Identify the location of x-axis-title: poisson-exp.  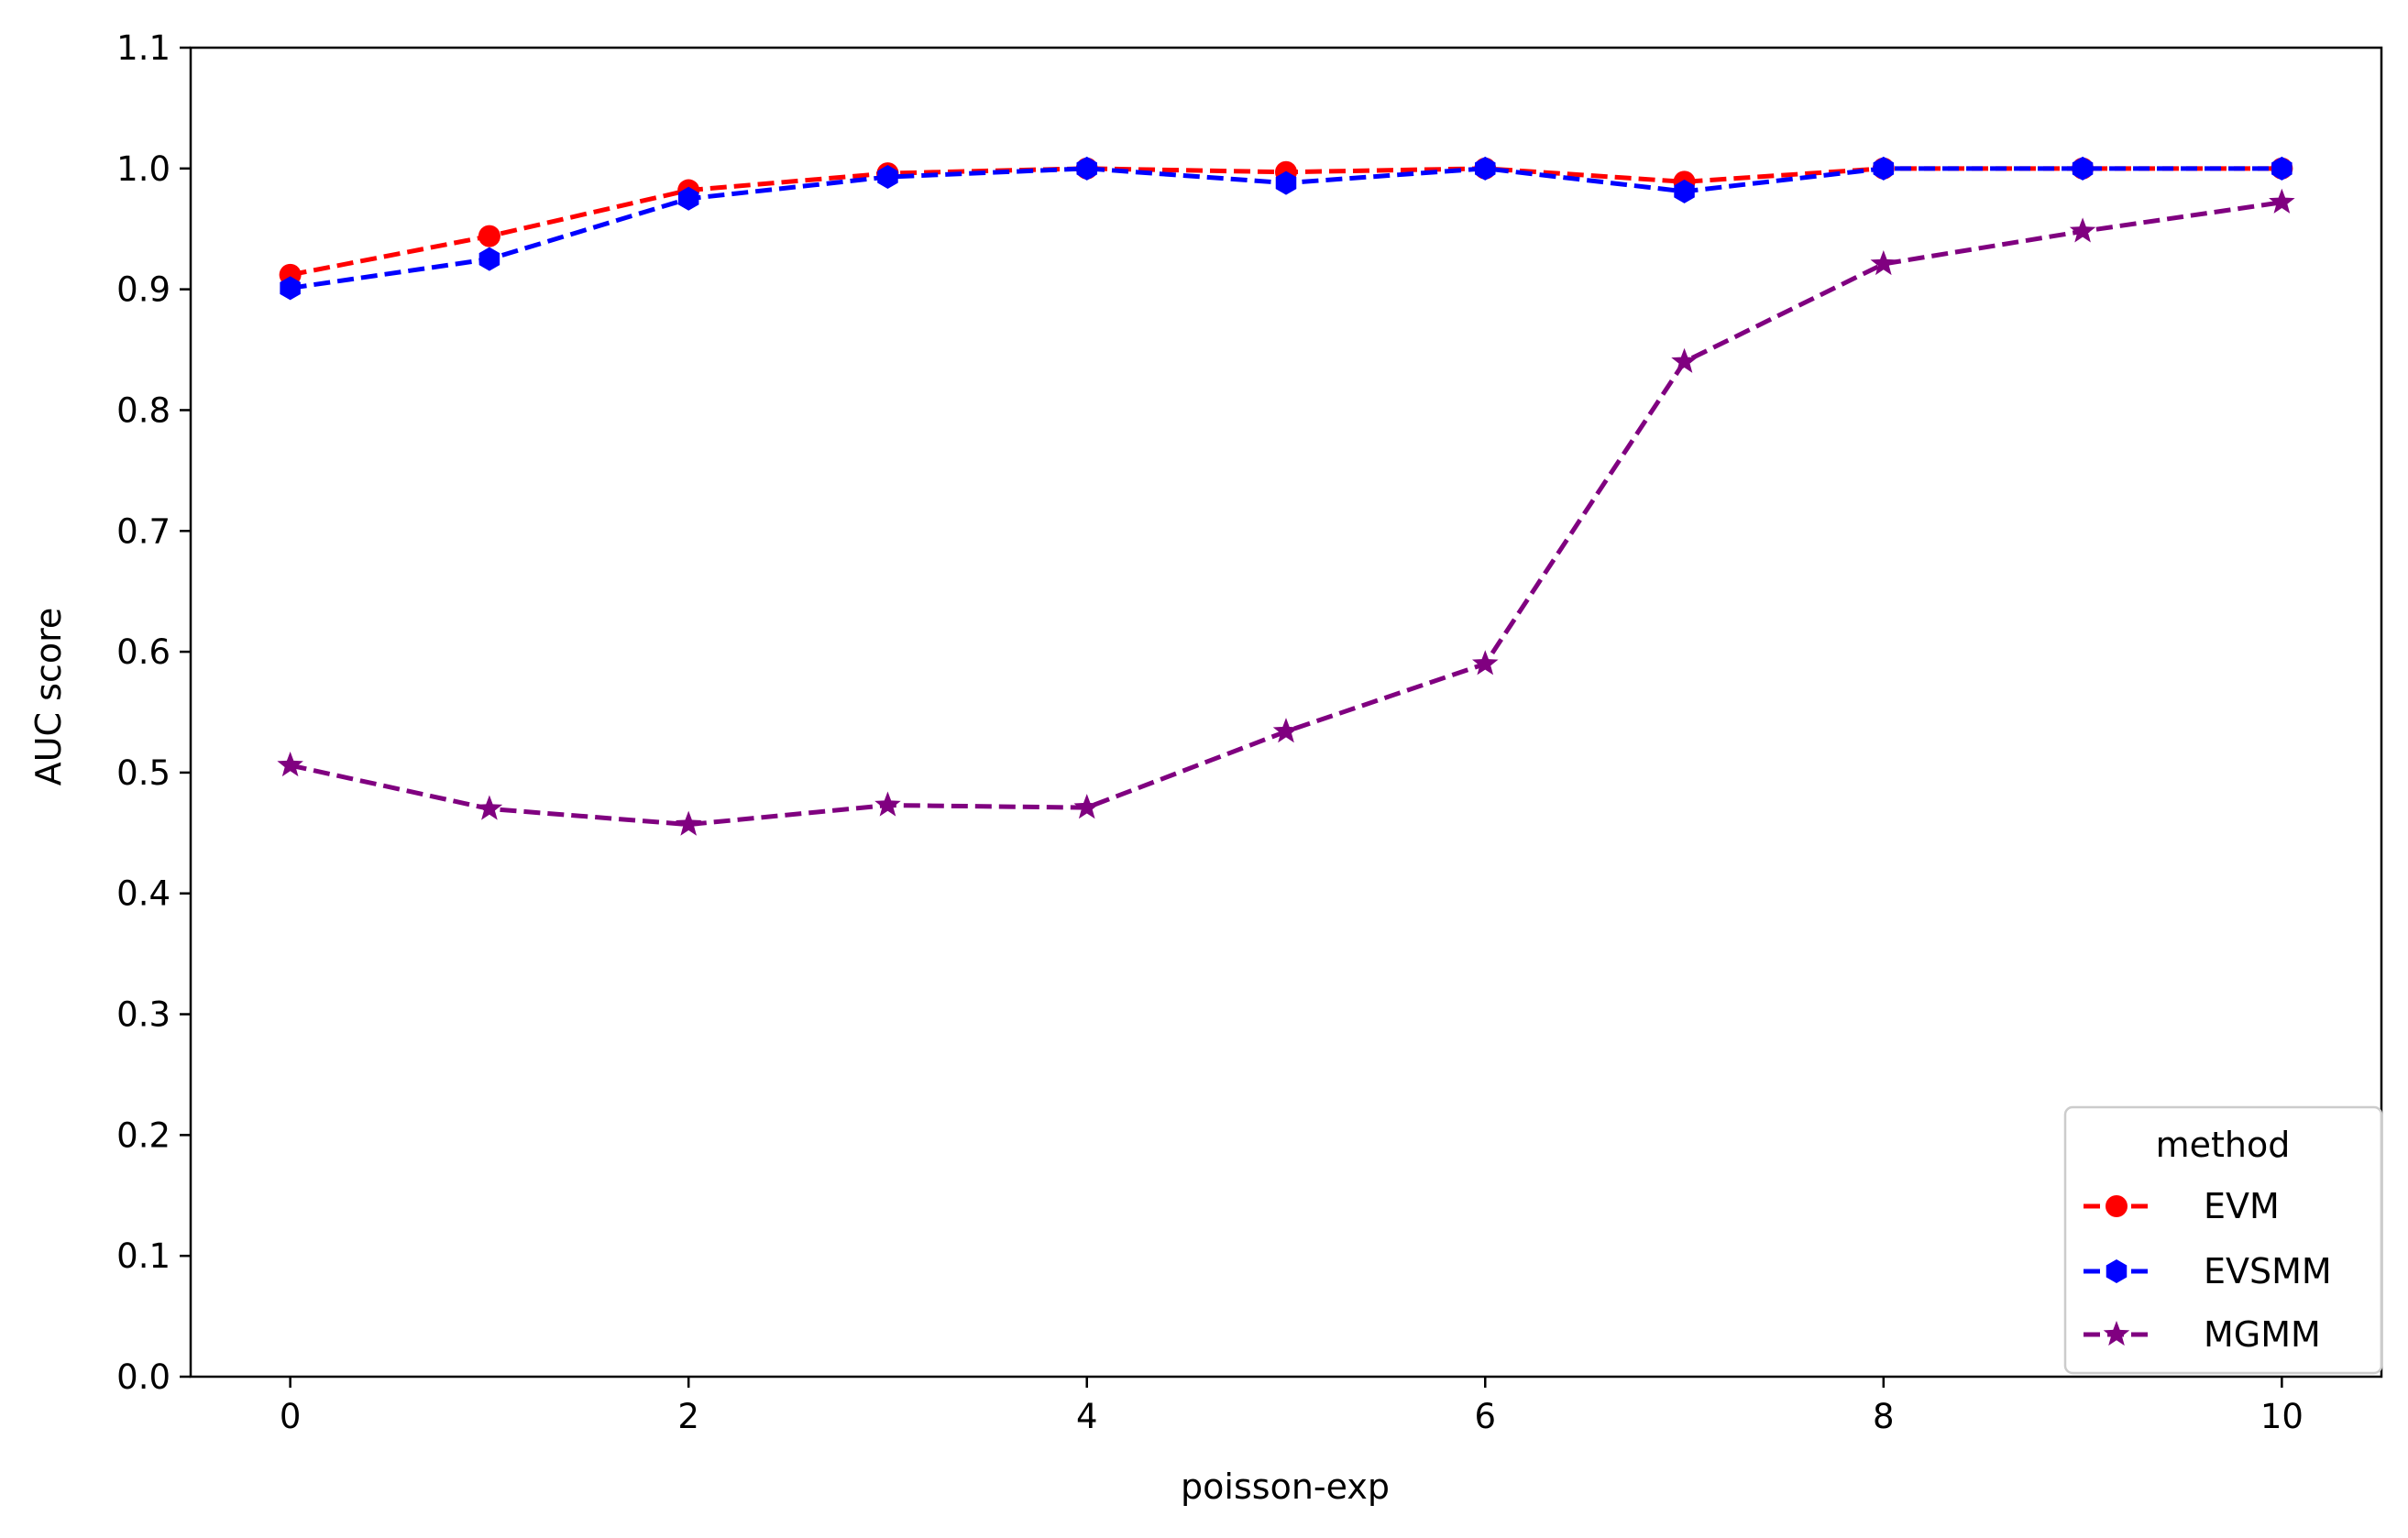
(1285, 1487).